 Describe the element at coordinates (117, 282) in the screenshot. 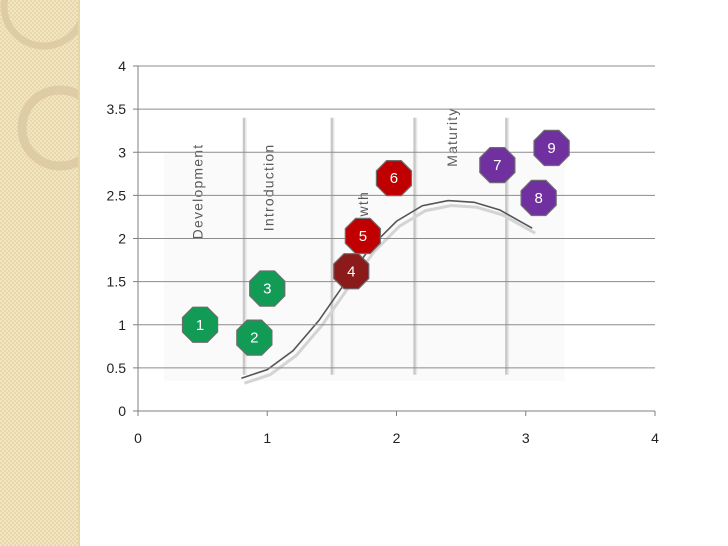

I see `y-tick-label: 1.5` at that location.